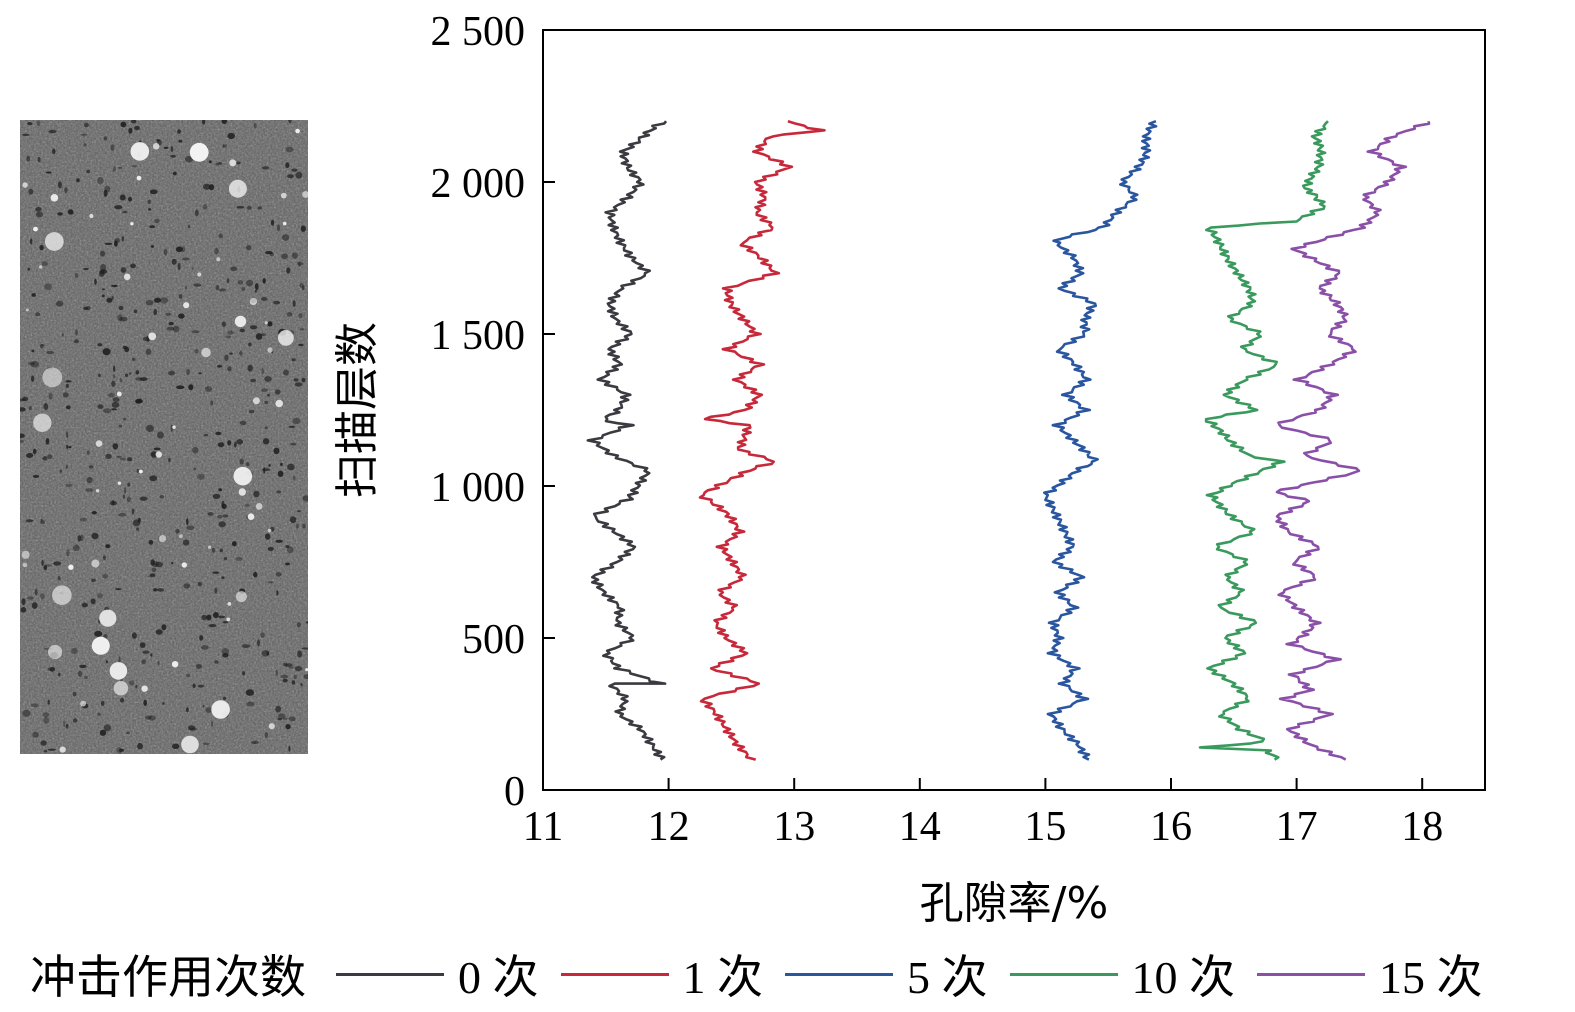 The height and width of the screenshot is (1012, 1575). I want to click on legend-swatch, so click(390, 974).